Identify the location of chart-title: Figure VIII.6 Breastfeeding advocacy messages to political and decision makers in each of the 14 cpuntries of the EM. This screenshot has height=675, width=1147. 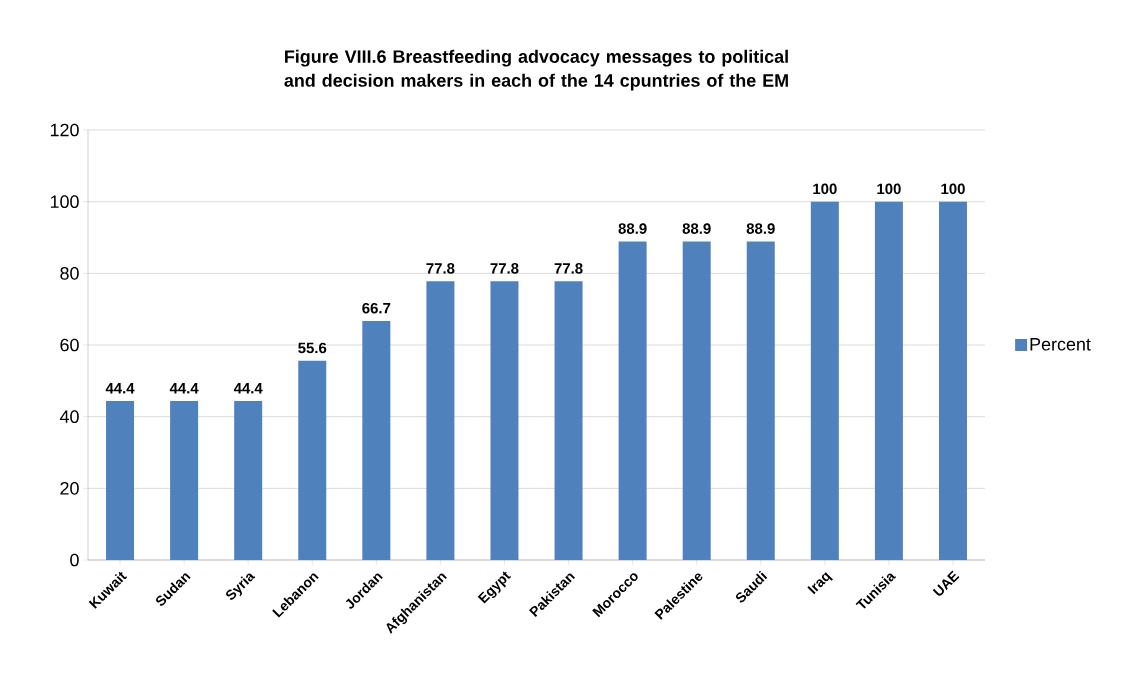
(536, 70).